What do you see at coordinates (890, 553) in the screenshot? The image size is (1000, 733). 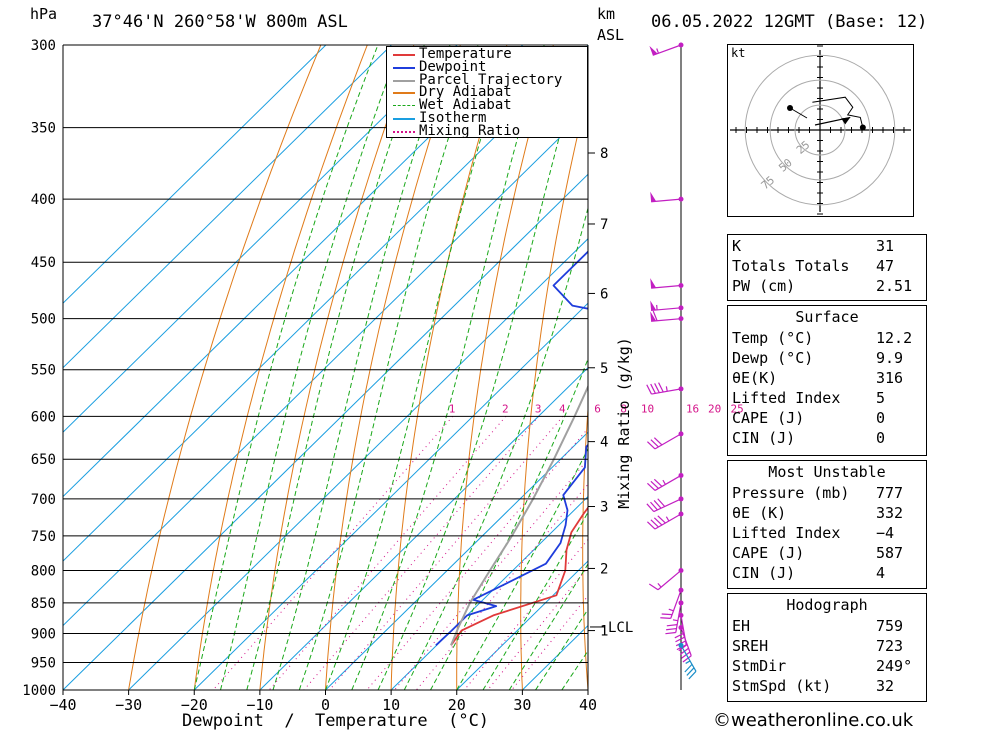 I see `most-unstable-value: 587` at bounding box center [890, 553].